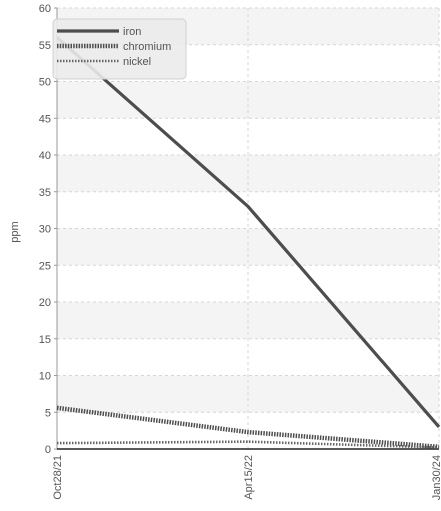 This screenshot has width=441, height=511. Describe the element at coordinates (45, 9) in the screenshot. I see `y-tick-label: 60` at that location.